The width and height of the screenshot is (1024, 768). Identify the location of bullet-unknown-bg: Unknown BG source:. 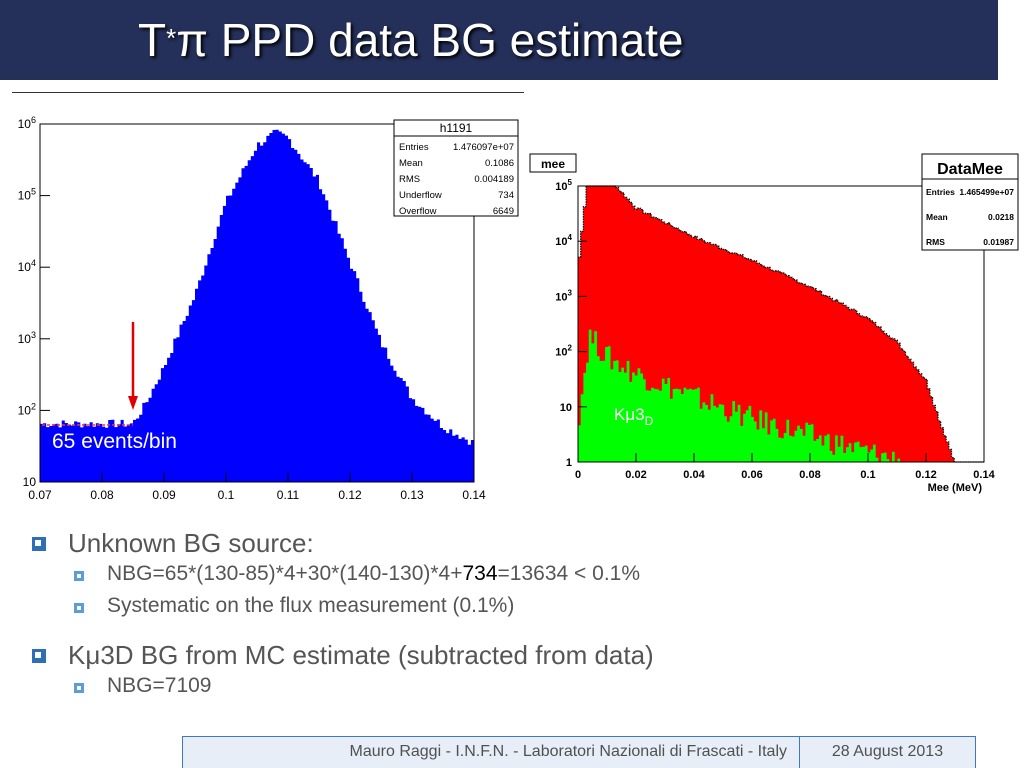
(512, 545).